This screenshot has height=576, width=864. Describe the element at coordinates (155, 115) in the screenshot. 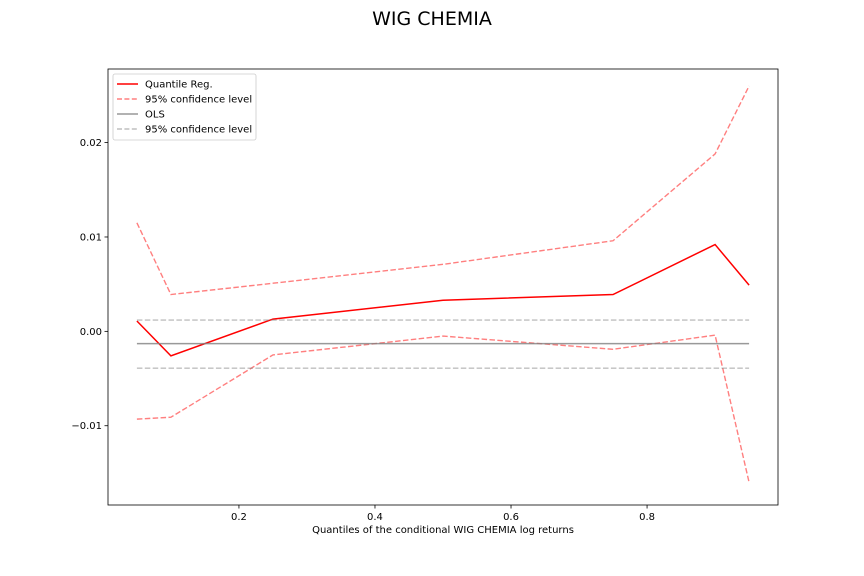

I see `legend-label: OLS` at that location.